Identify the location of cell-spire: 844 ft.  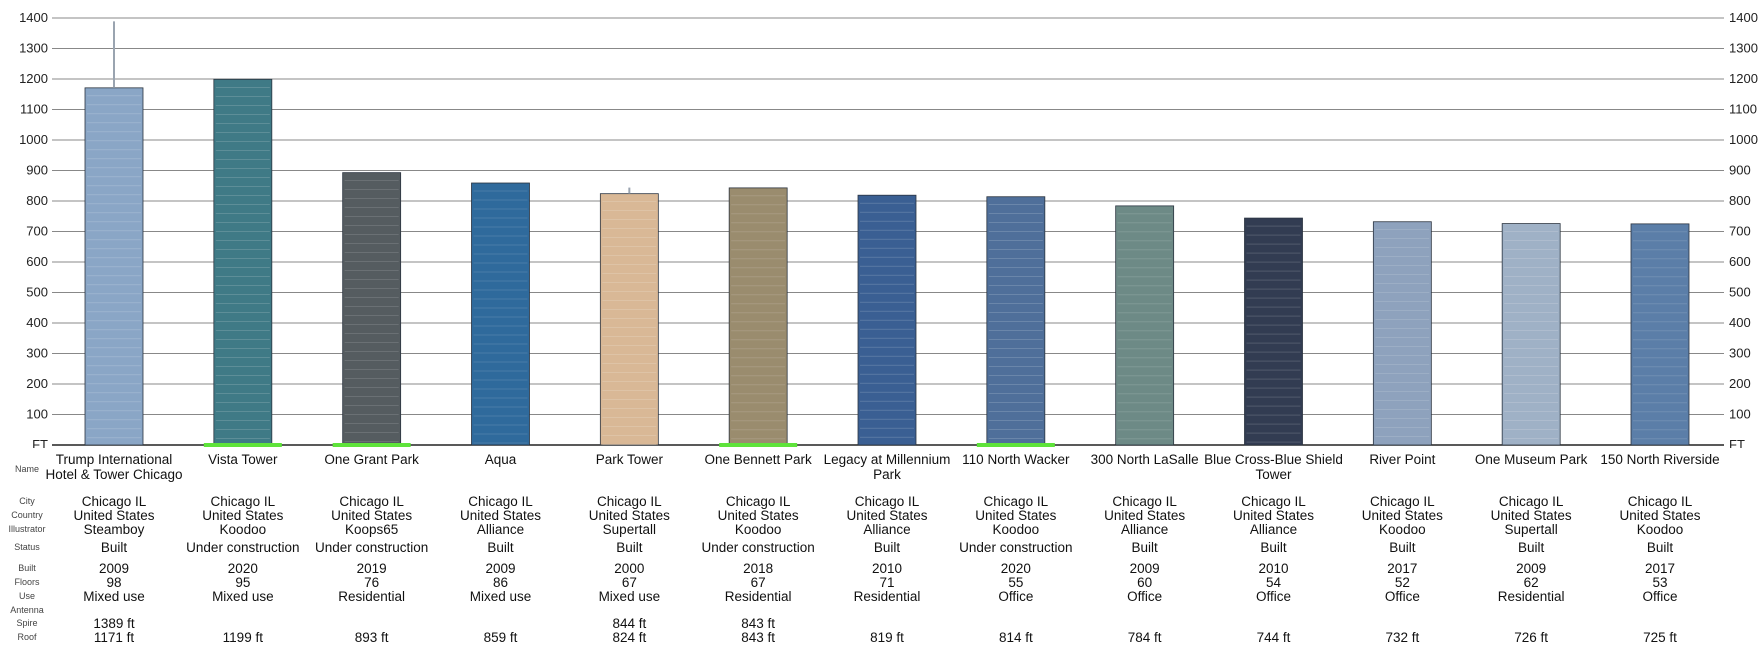
(629, 623).